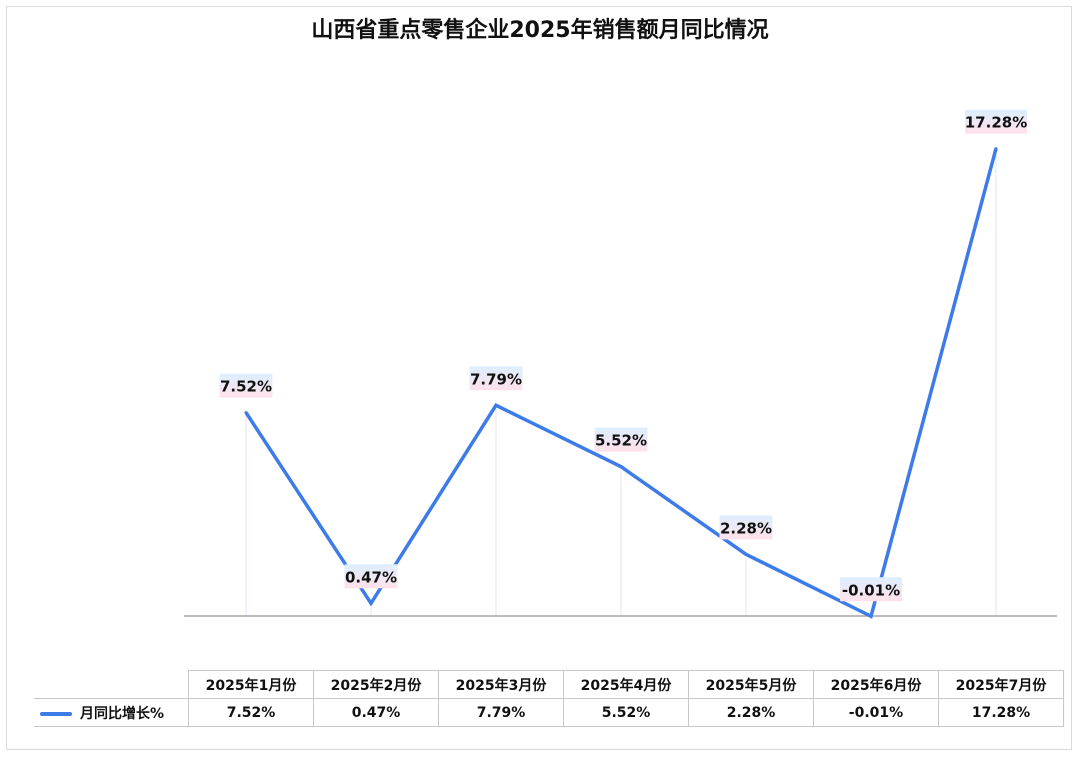  I want to click on table-header-cell: 2025年3月份, so click(501, 684).